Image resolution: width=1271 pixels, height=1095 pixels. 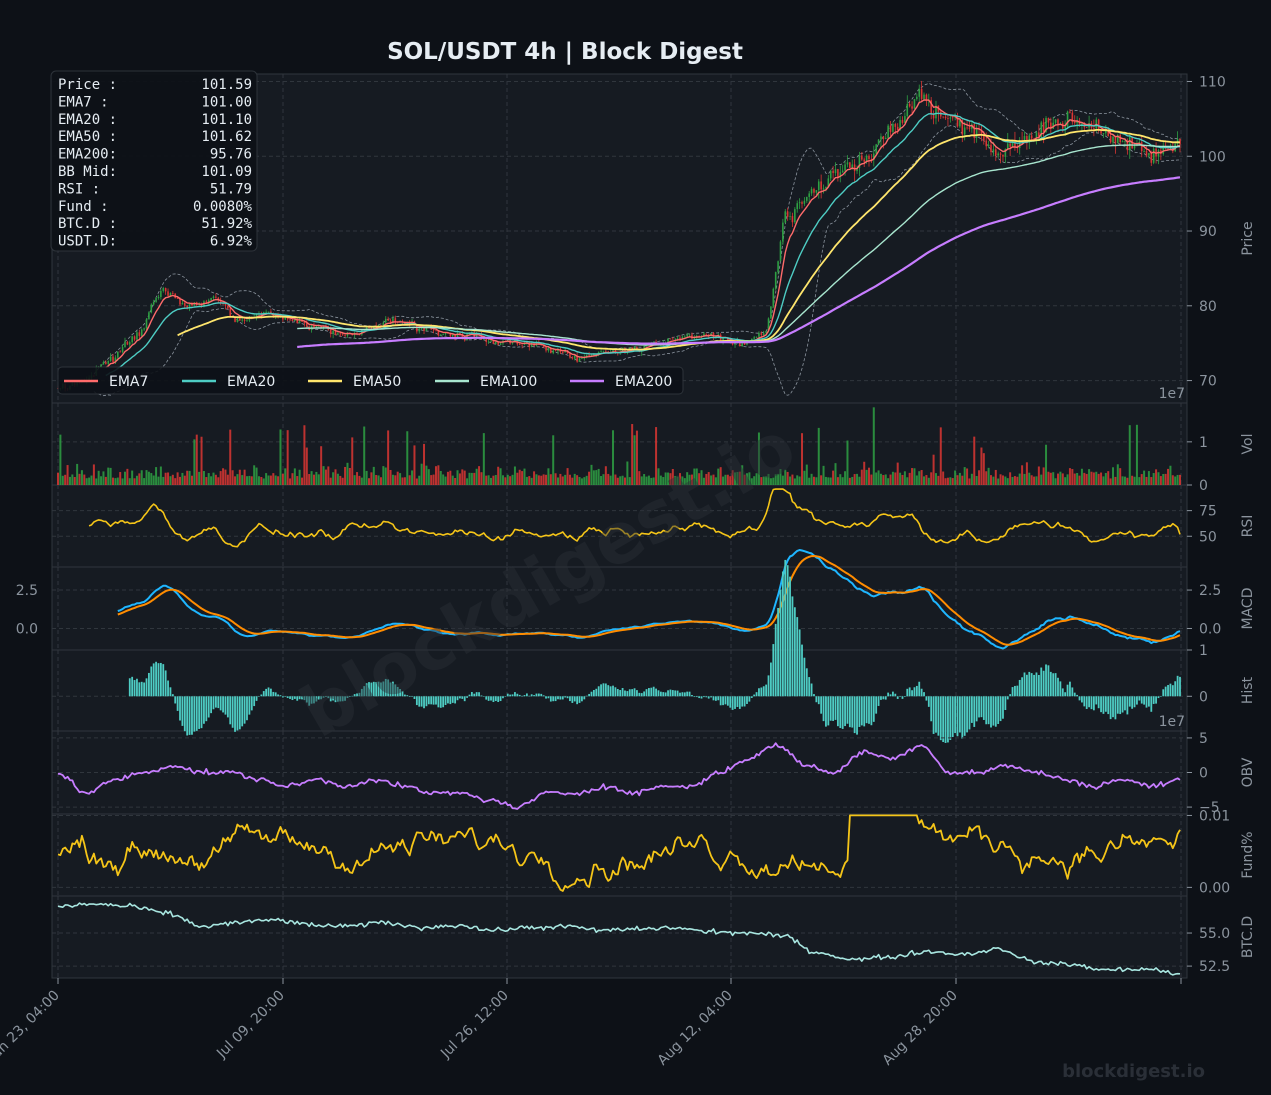 What do you see at coordinates (87, 224) in the screenshot?
I see `info-label: BTC.D :` at bounding box center [87, 224].